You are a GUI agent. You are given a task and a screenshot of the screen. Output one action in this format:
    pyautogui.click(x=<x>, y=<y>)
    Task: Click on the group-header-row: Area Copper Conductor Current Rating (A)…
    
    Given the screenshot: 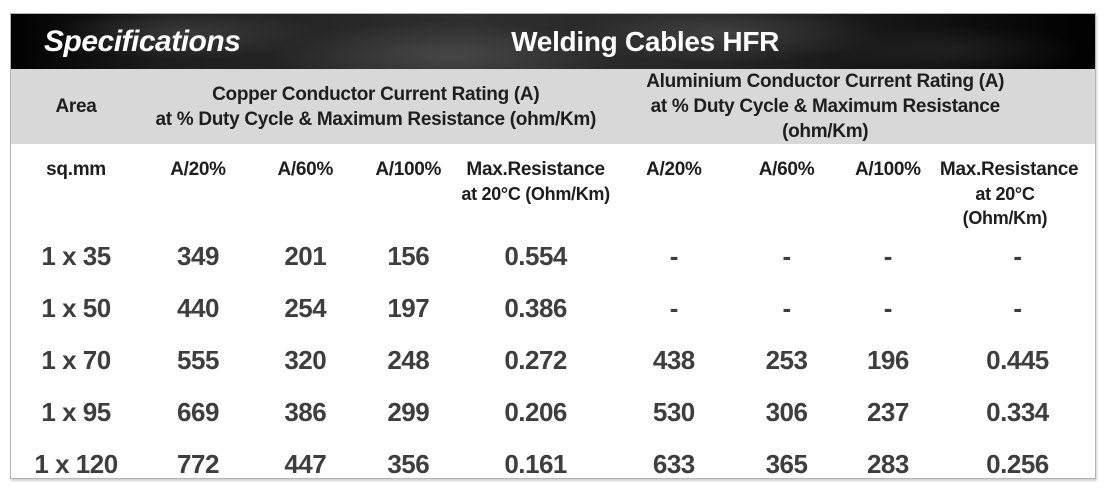 What is the action you would take?
    pyautogui.click(x=553, y=106)
    